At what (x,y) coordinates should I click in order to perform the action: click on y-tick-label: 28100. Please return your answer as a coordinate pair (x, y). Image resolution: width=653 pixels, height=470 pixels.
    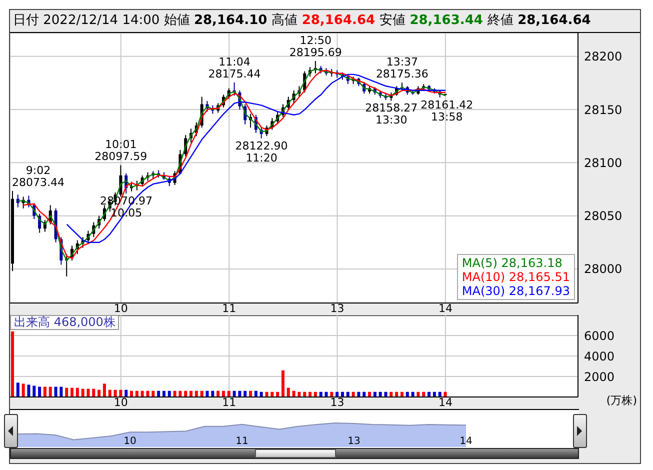
    Looking at the image, I should click on (603, 163).